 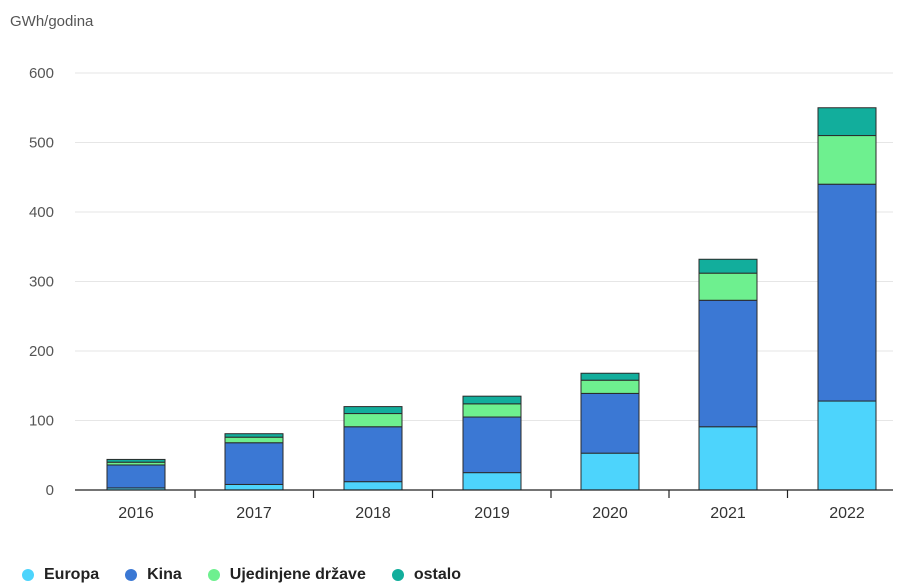 I want to click on y-tick-label: 200, so click(x=41, y=351).